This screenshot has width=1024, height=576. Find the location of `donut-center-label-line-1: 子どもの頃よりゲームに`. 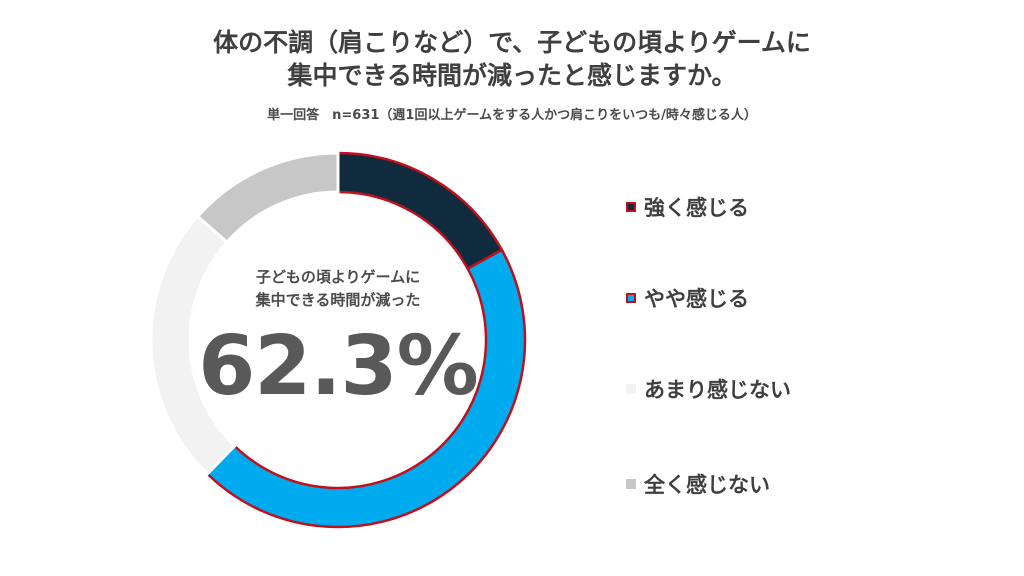

donut-center-label-line-1: 子どもの頃よりゲームに is located at coordinates (338, 277).